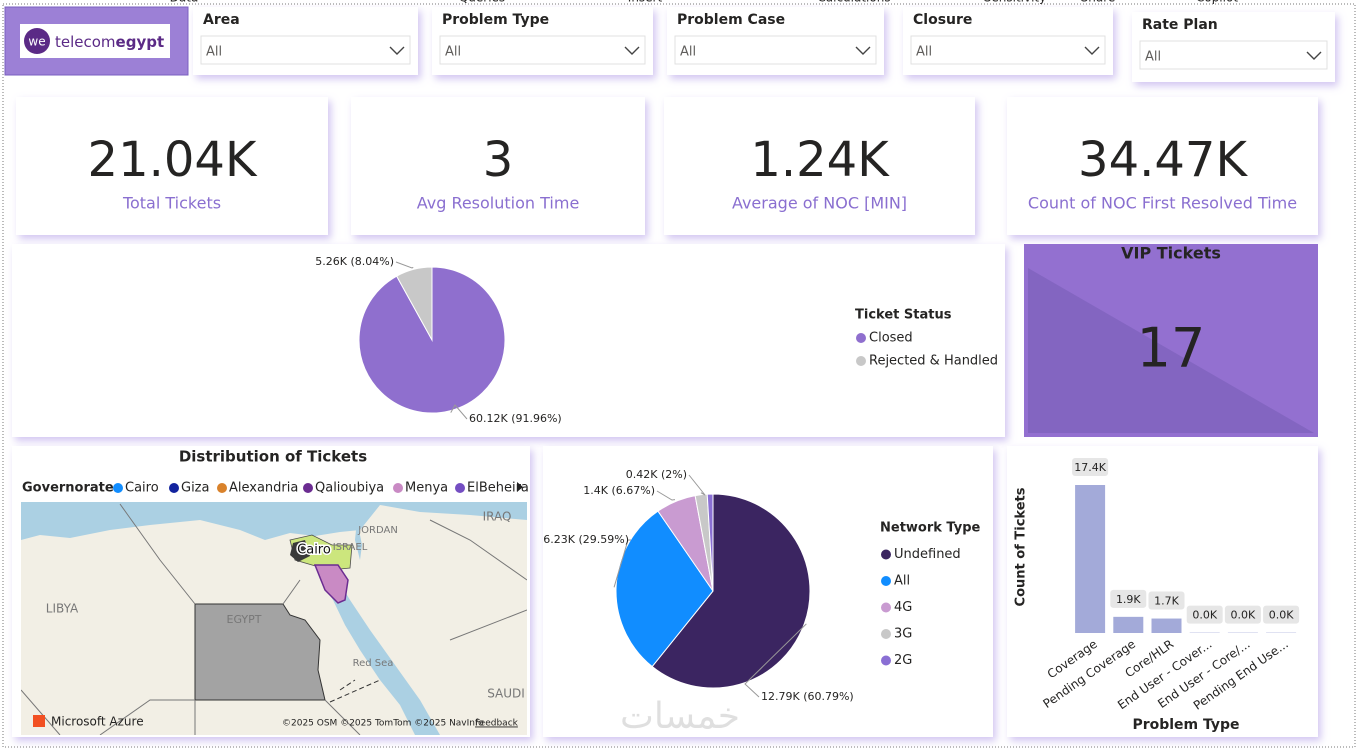 The image size is (1361, 750). Describe the element at coordinates (1021, 546) in the screenshot. I see `y-axis-title: Count of Tickets` at that location.